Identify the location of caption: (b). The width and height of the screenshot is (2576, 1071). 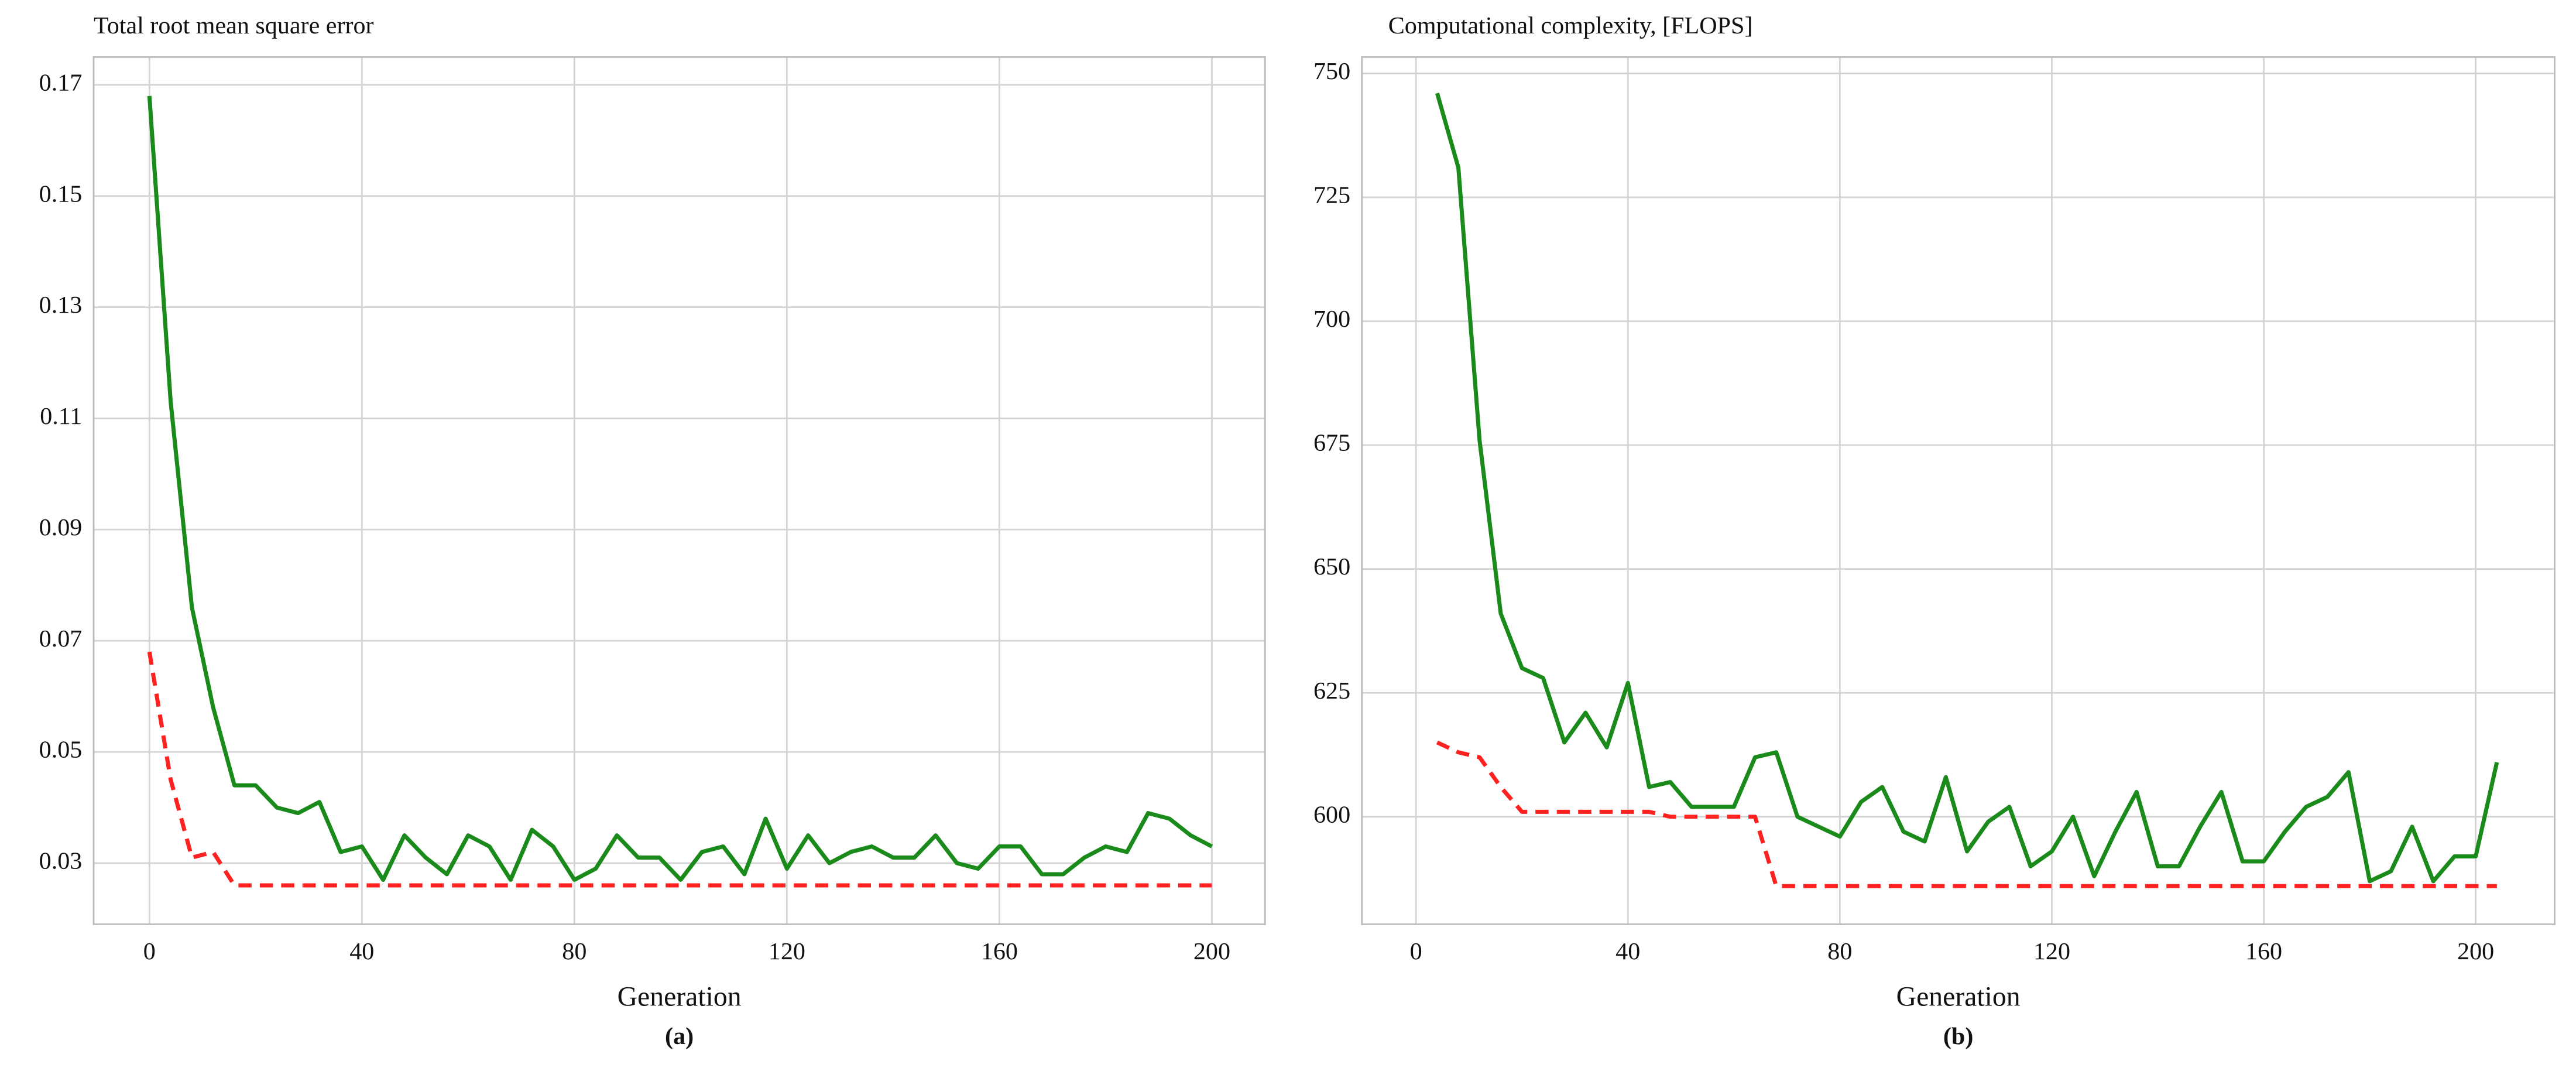
(1958, 1036).